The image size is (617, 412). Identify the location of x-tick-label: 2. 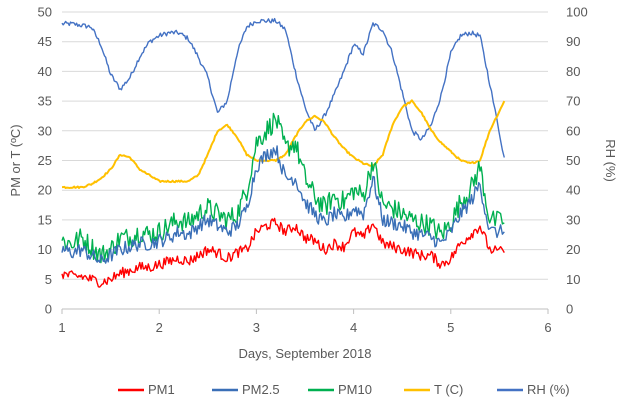
(159, 327).